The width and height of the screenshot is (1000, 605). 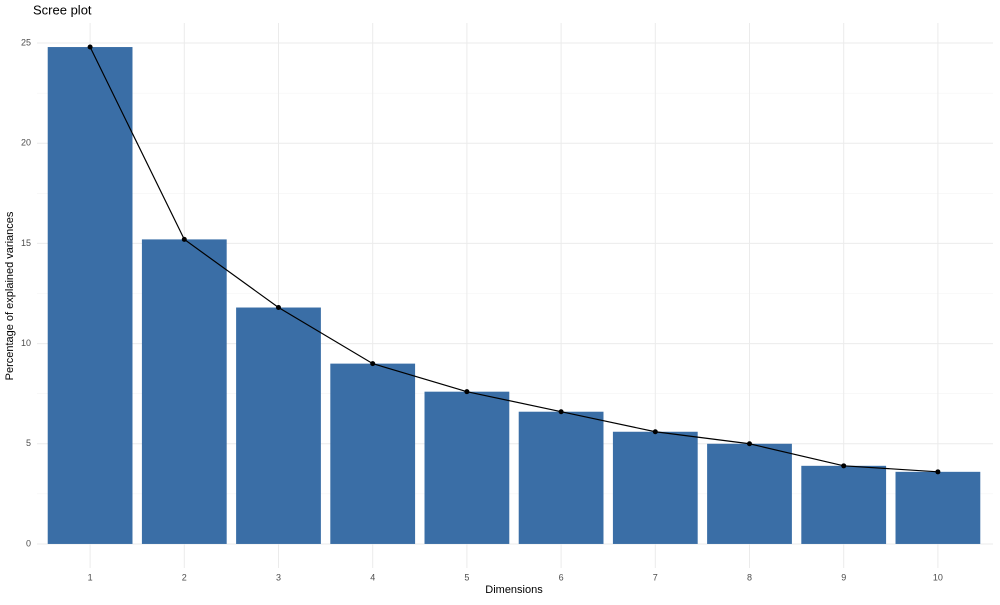 I want to click on x-axis-label: Dimensions, so click(x=514, y=590).